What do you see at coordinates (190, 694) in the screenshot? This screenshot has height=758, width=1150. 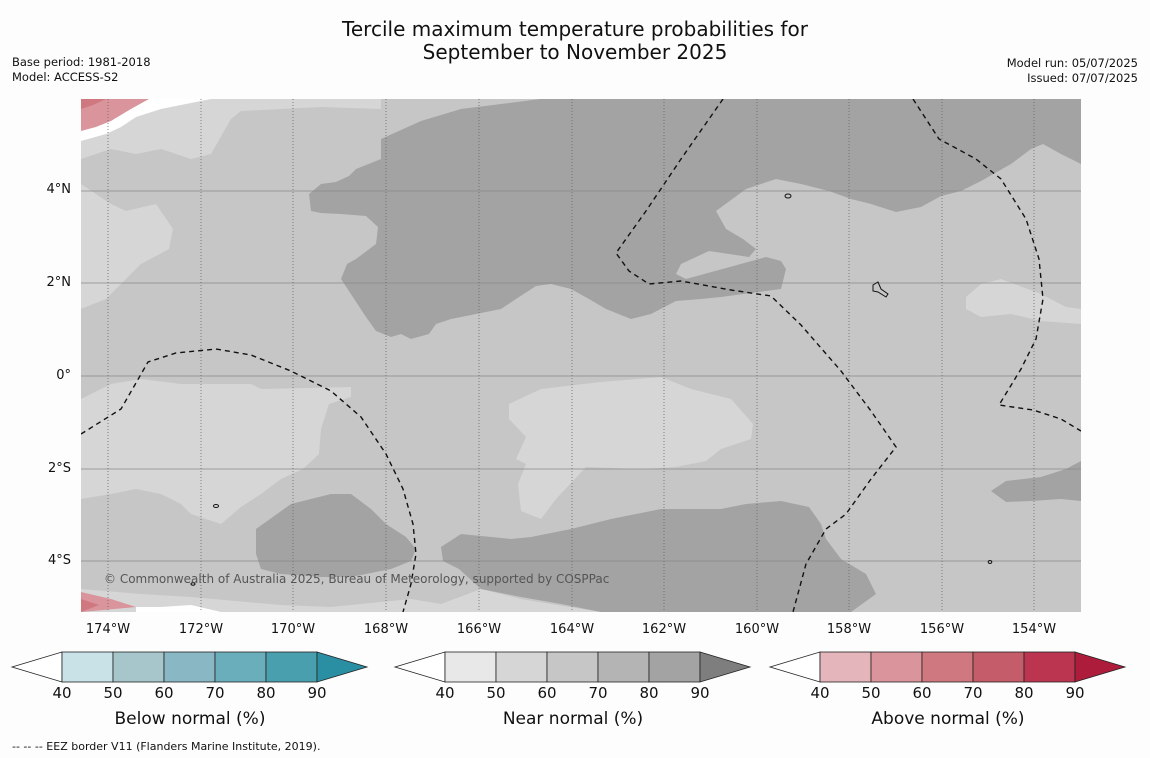 I see `colorbar-below-normal-ticks: 40 50 60 70 80 90` at bounding box center [190, 694].